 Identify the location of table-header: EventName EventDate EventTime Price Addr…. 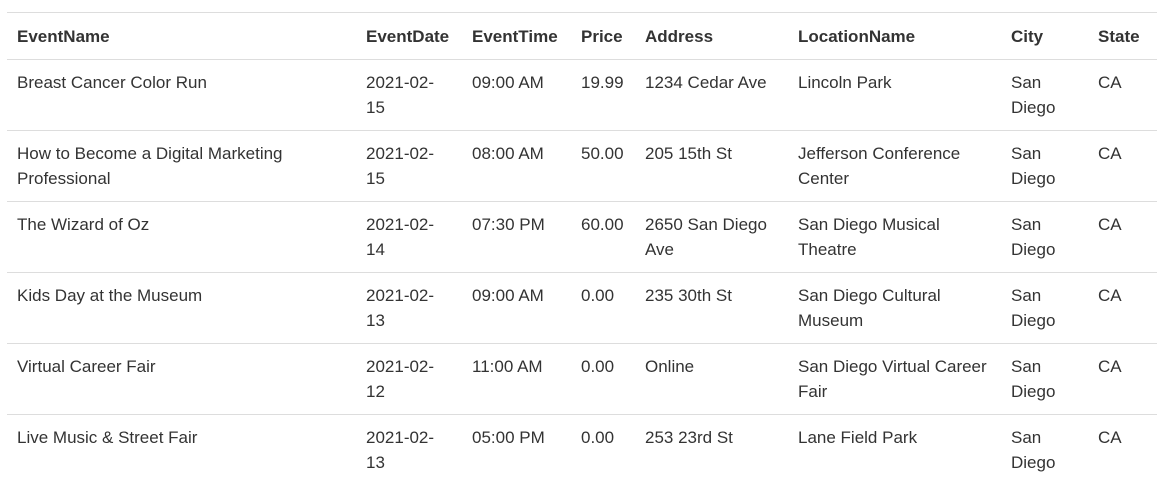
(582, 36).